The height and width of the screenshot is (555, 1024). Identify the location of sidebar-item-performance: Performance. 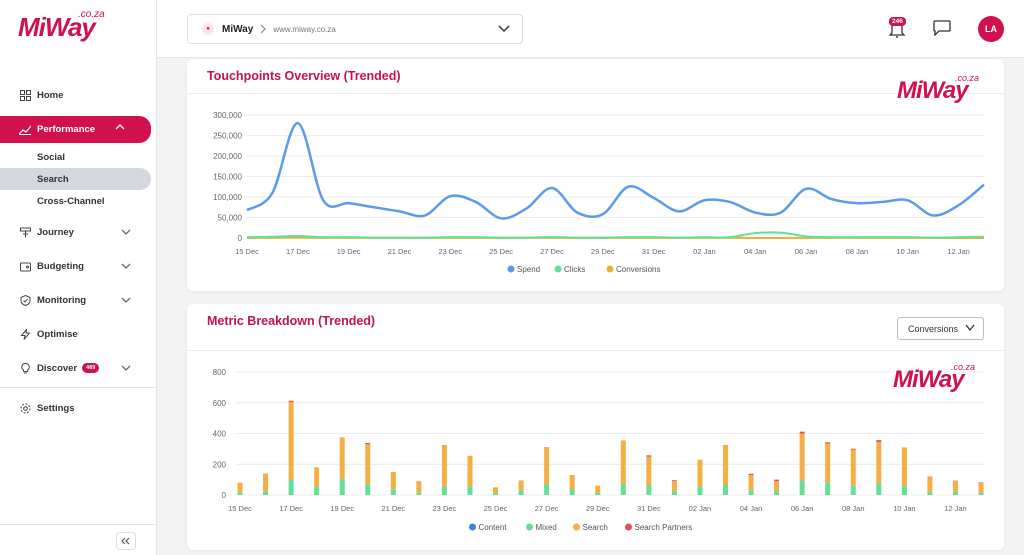
(75, 129).